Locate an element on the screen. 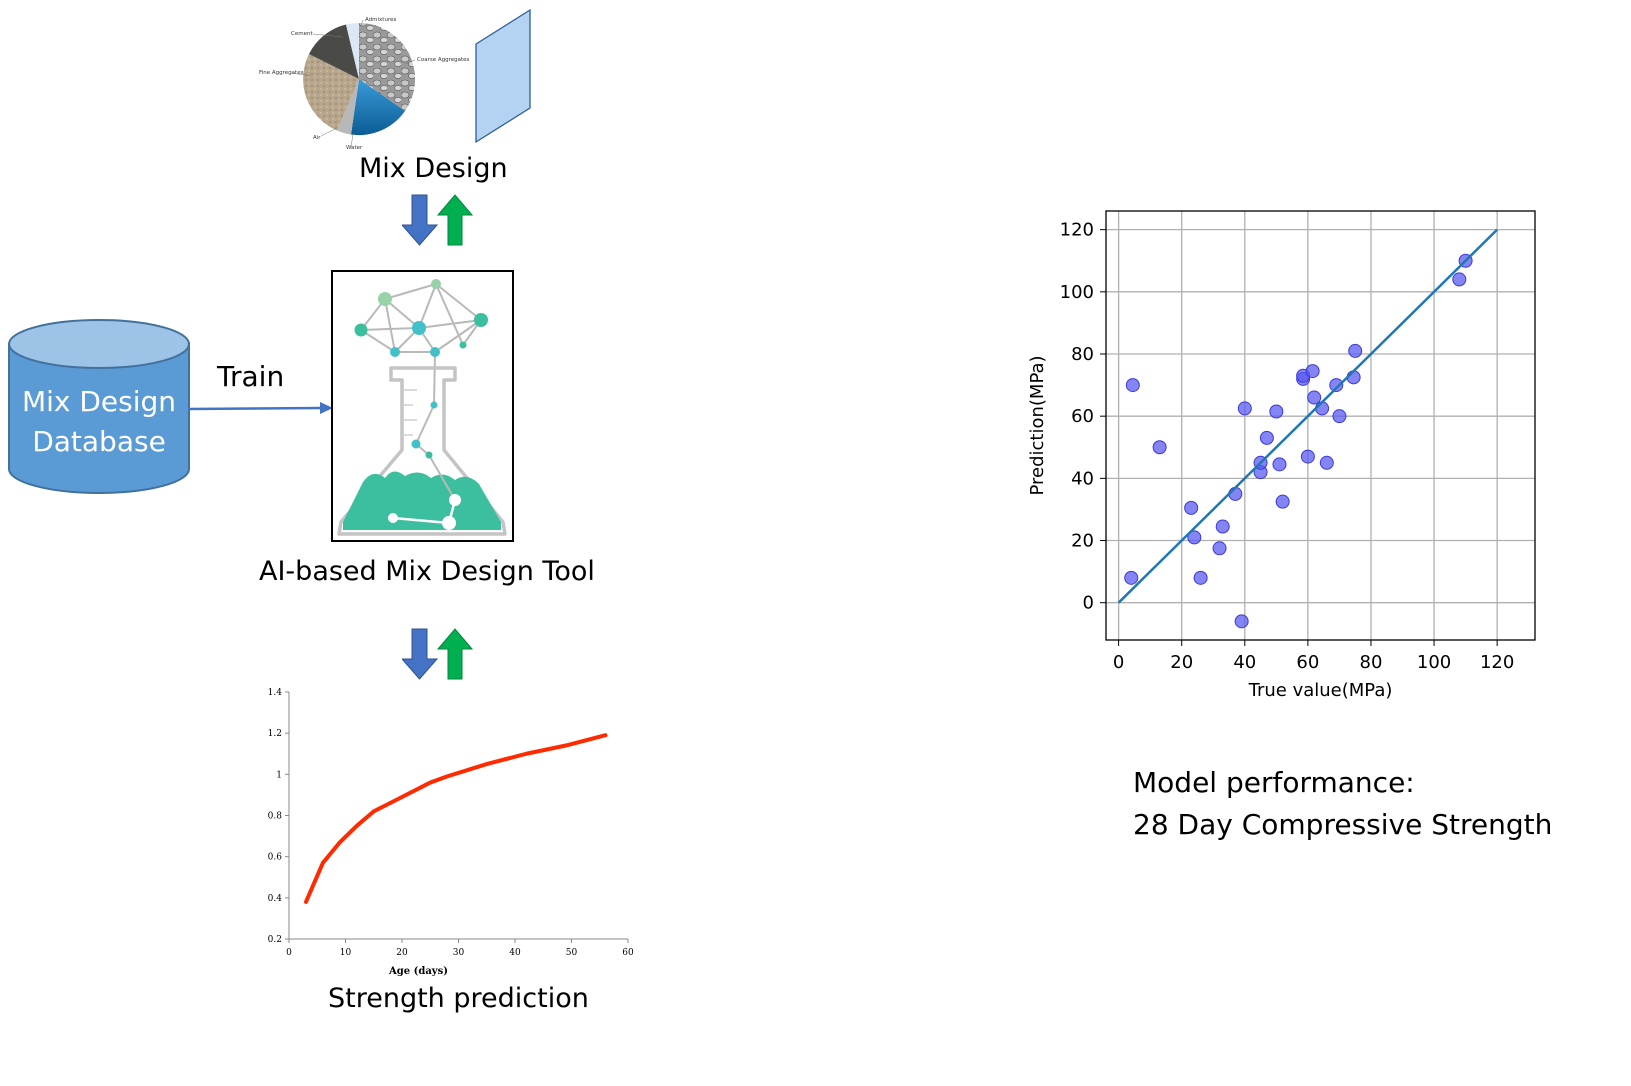 The height and width of the screenshot is (1086, 1631). arrows-top is located at coordinates (438, 220).